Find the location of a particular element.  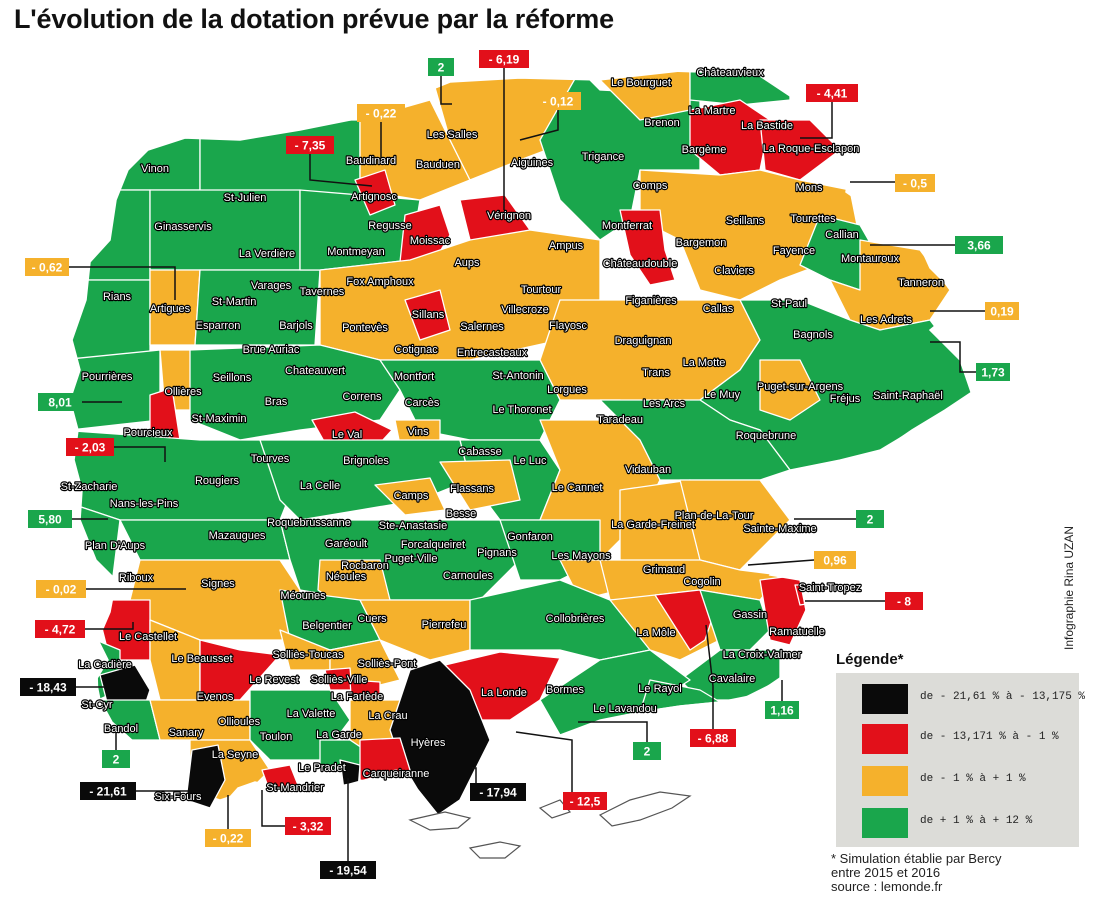

commune-label: La Cadière is located at coordinates (105, 665).